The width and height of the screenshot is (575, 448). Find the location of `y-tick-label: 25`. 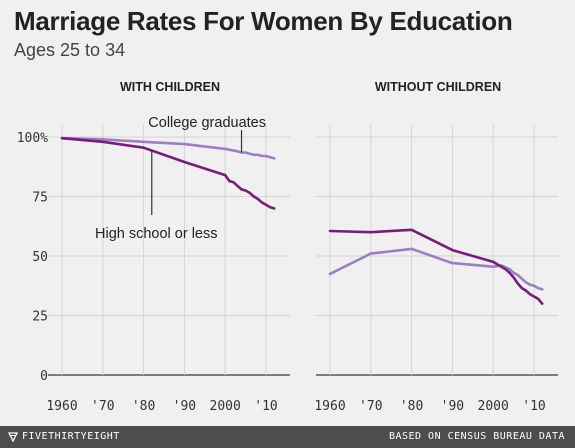

y-tick-label: 25 is located at coordinates (40, 317).